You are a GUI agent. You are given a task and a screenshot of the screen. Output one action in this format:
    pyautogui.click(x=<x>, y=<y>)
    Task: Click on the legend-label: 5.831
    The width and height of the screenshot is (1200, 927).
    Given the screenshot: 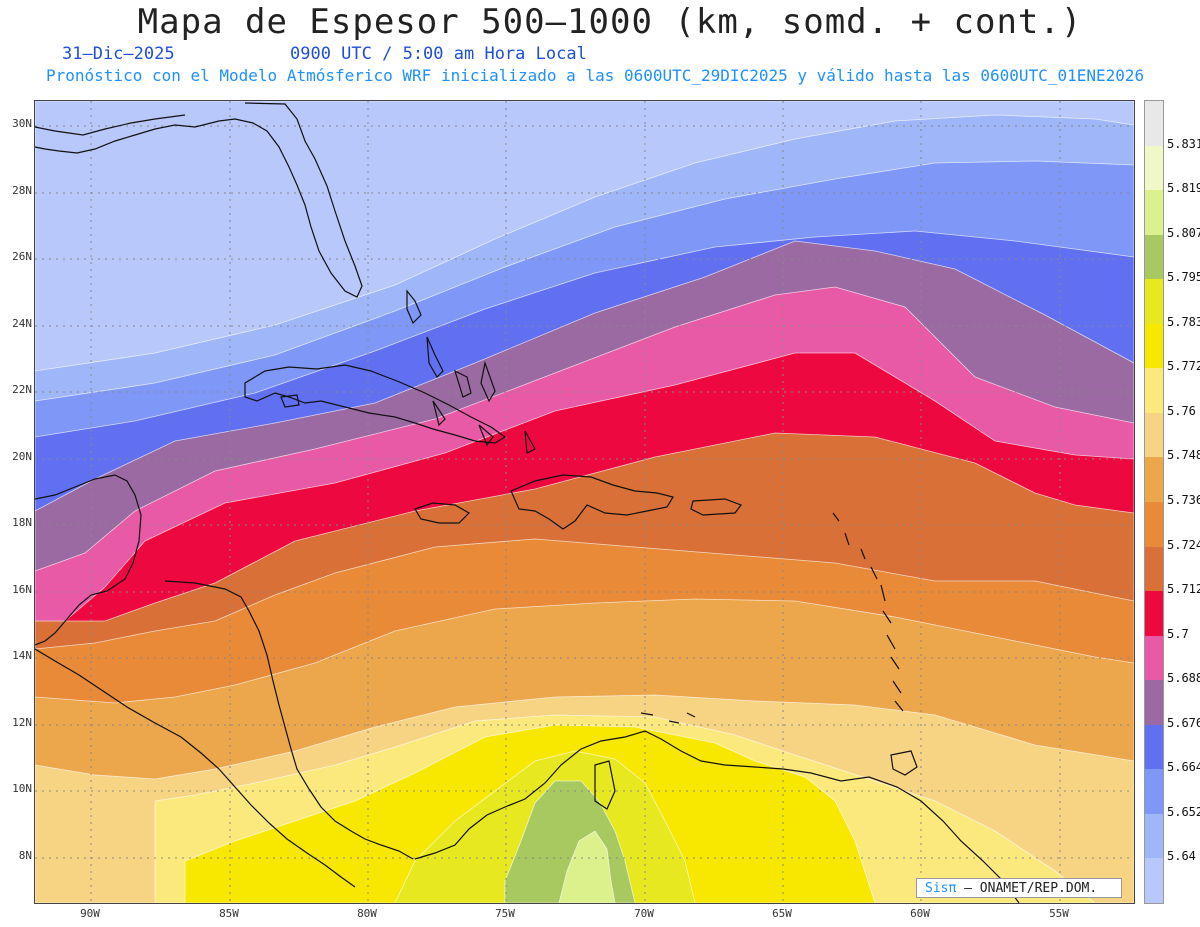 What is the action you would take?
    pyautogui.click(x=1183, y=143)
    